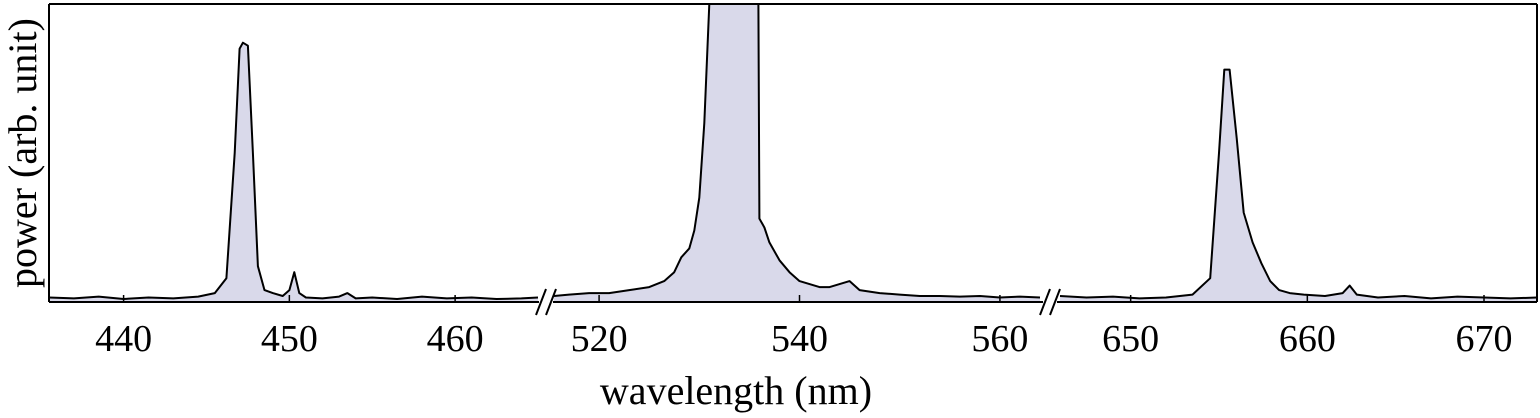  Describe the element at coordinates (455, 339) in the screenshot. I see `x-tick-label-460: 460` at that location.